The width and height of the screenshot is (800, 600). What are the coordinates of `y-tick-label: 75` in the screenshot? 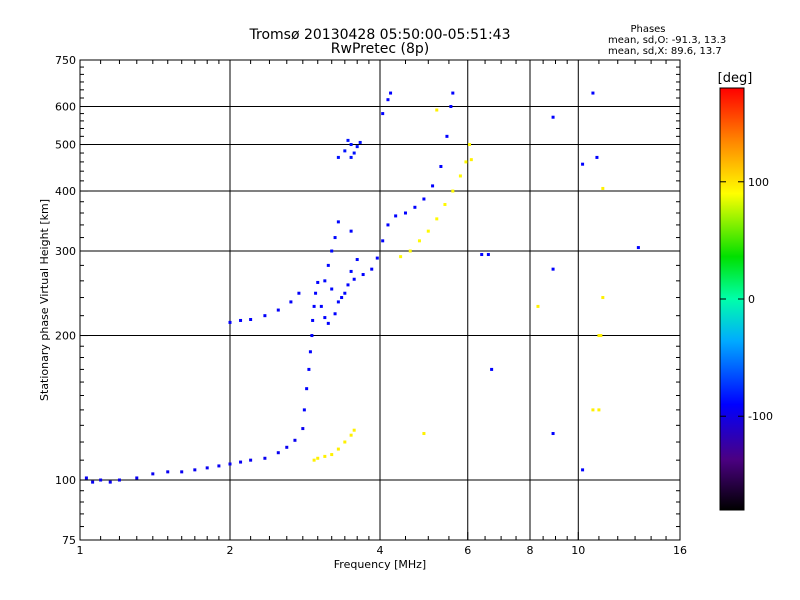 It's located at (69, 540).